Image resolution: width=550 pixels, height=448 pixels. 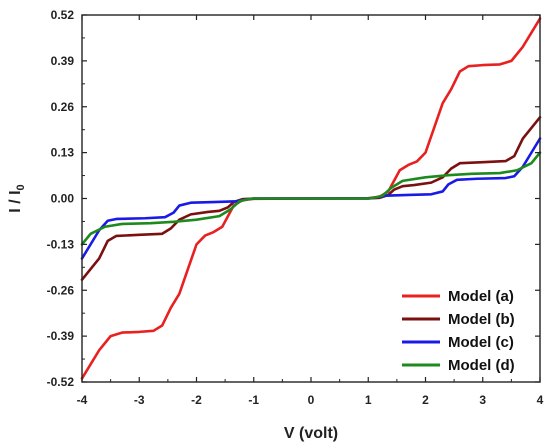 What do you see at coordinates (63, 15) in the screenshot?
I see `y-tick-label: 0.52` at bounding box center [63, 15].